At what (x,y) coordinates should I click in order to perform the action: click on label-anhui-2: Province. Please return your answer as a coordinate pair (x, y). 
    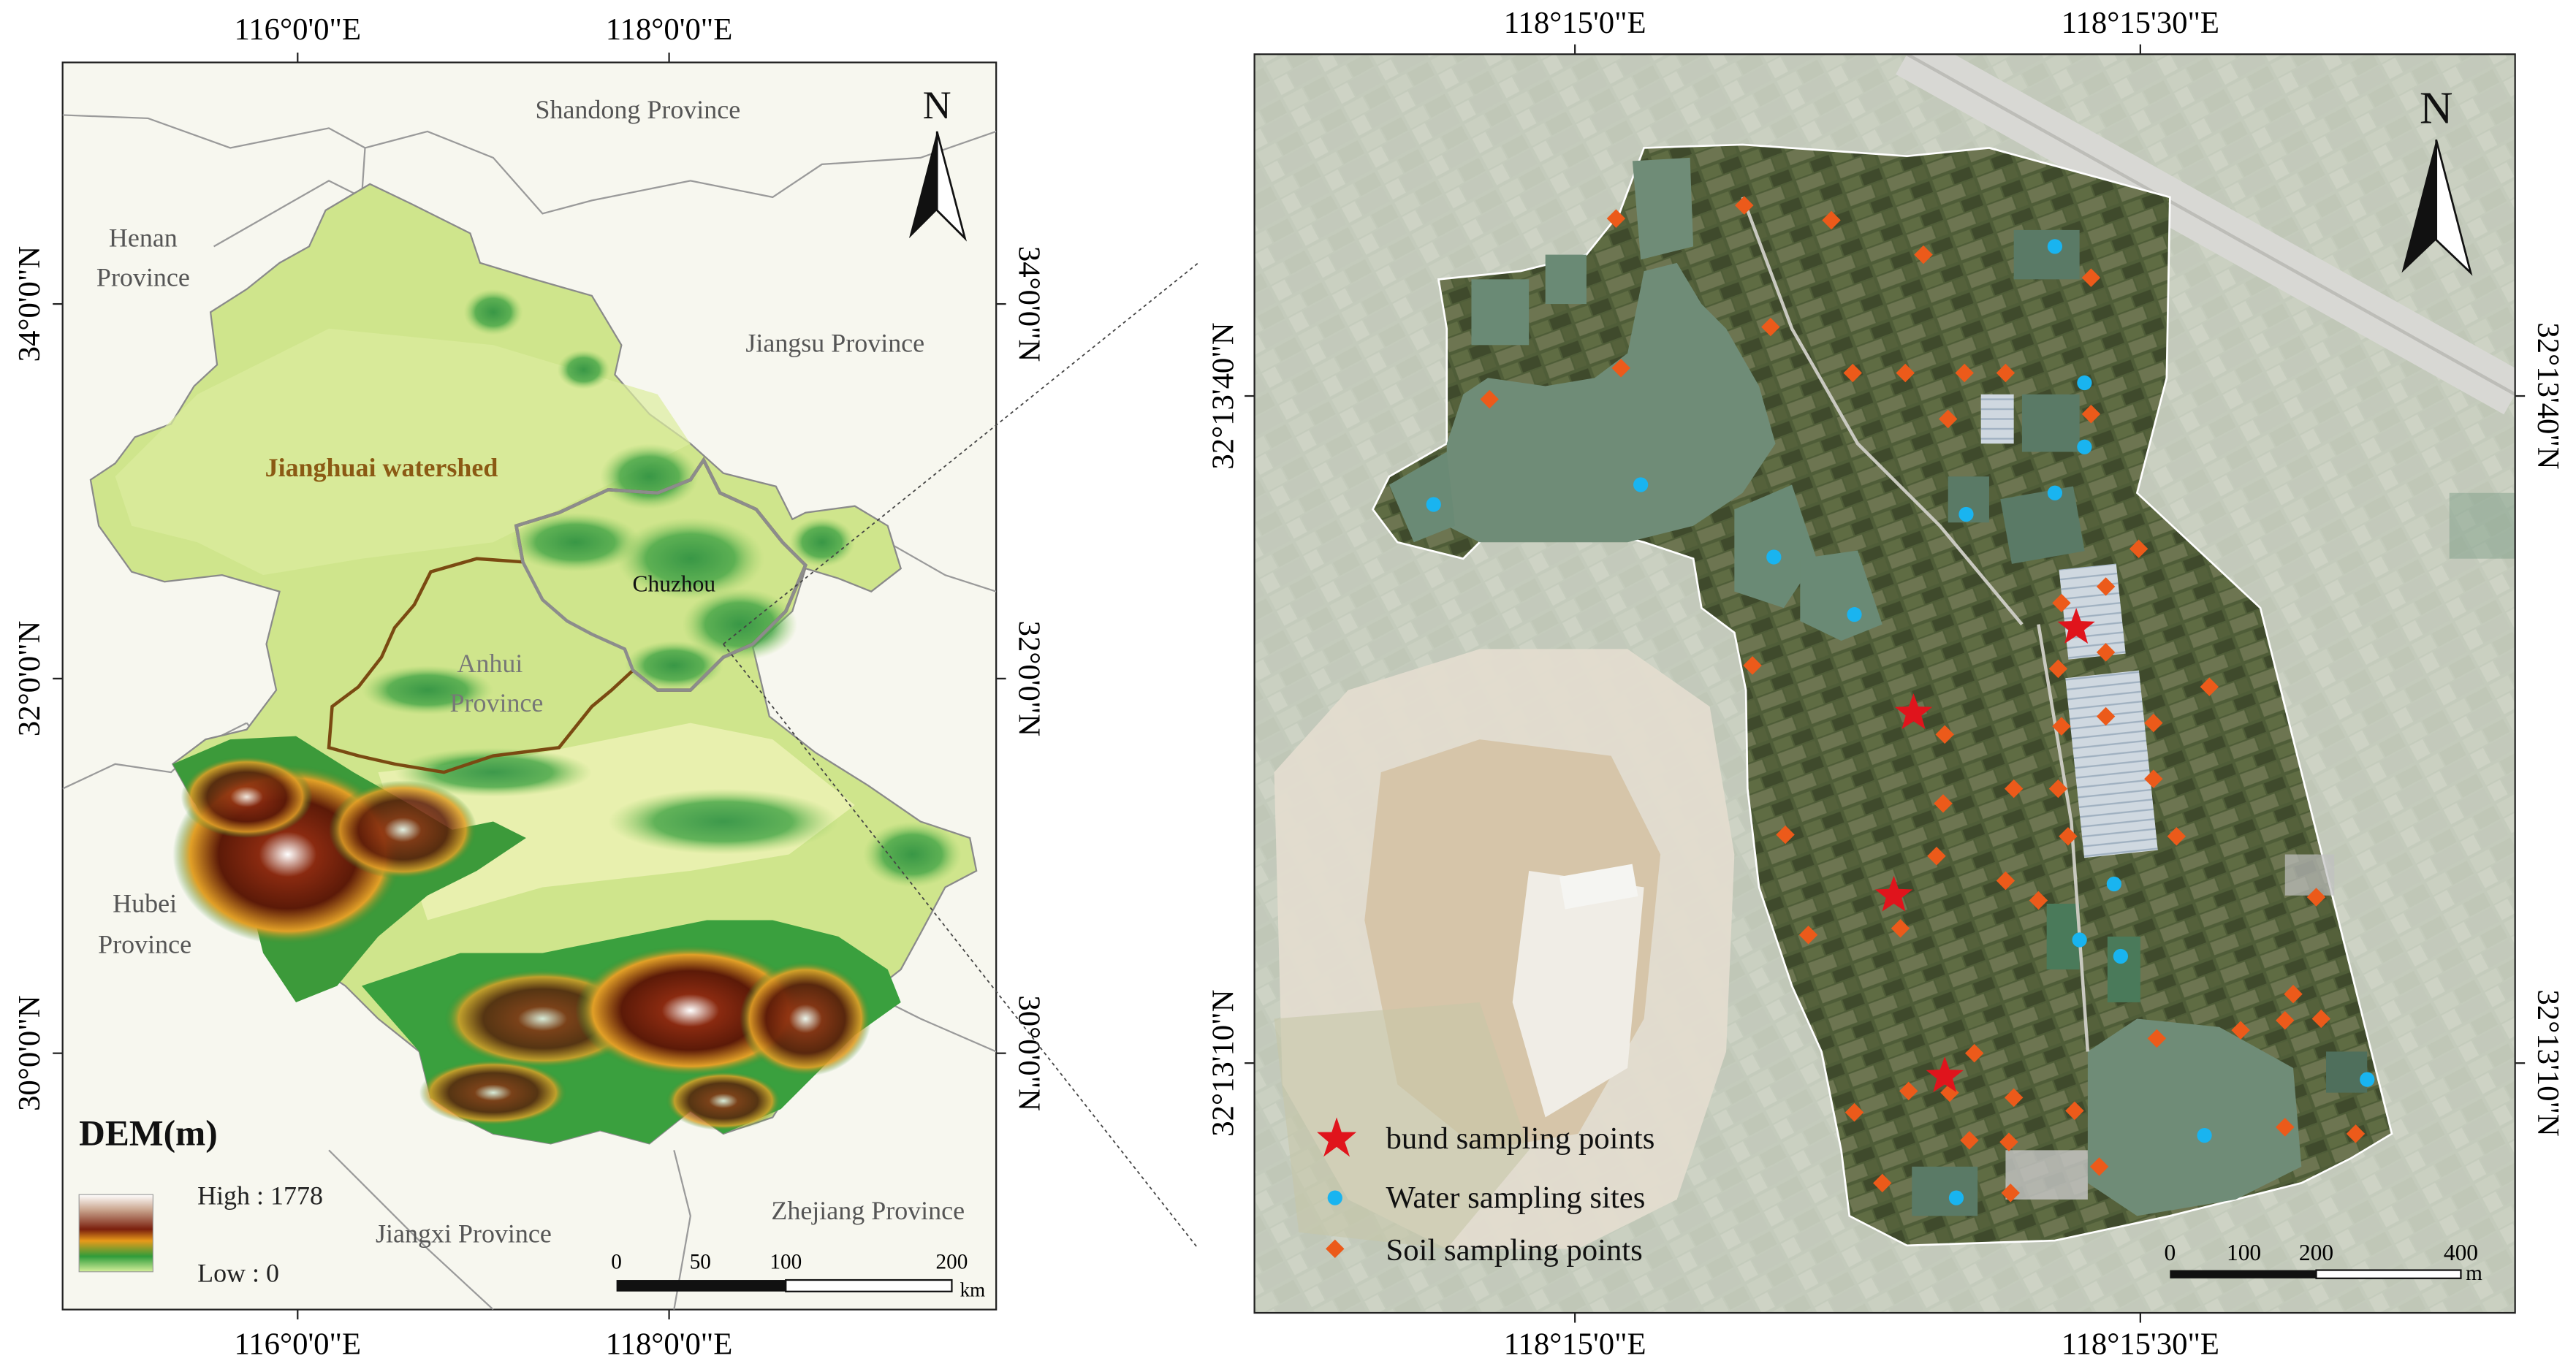
    Looking at the image, I should click on (497, 702).